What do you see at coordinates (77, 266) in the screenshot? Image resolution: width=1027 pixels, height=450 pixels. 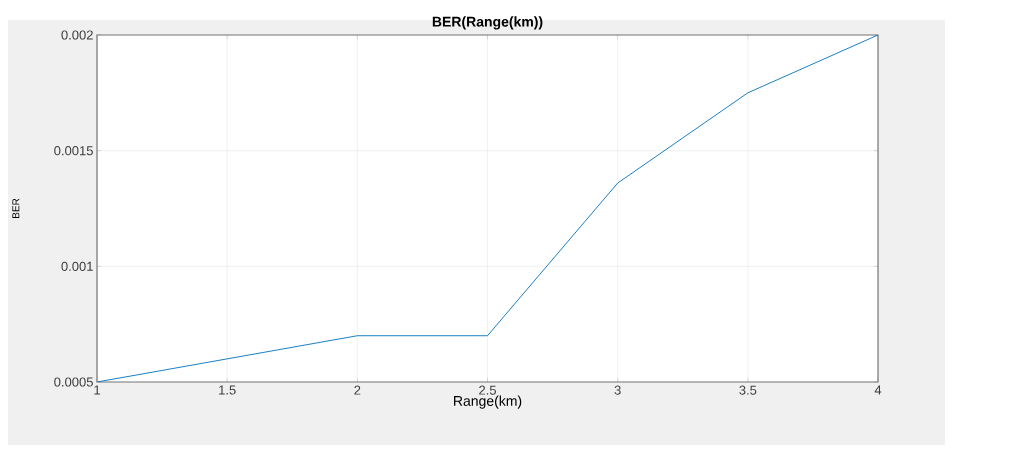 I see `y-tick-label: 0.001` at bounding box center [77, 266].